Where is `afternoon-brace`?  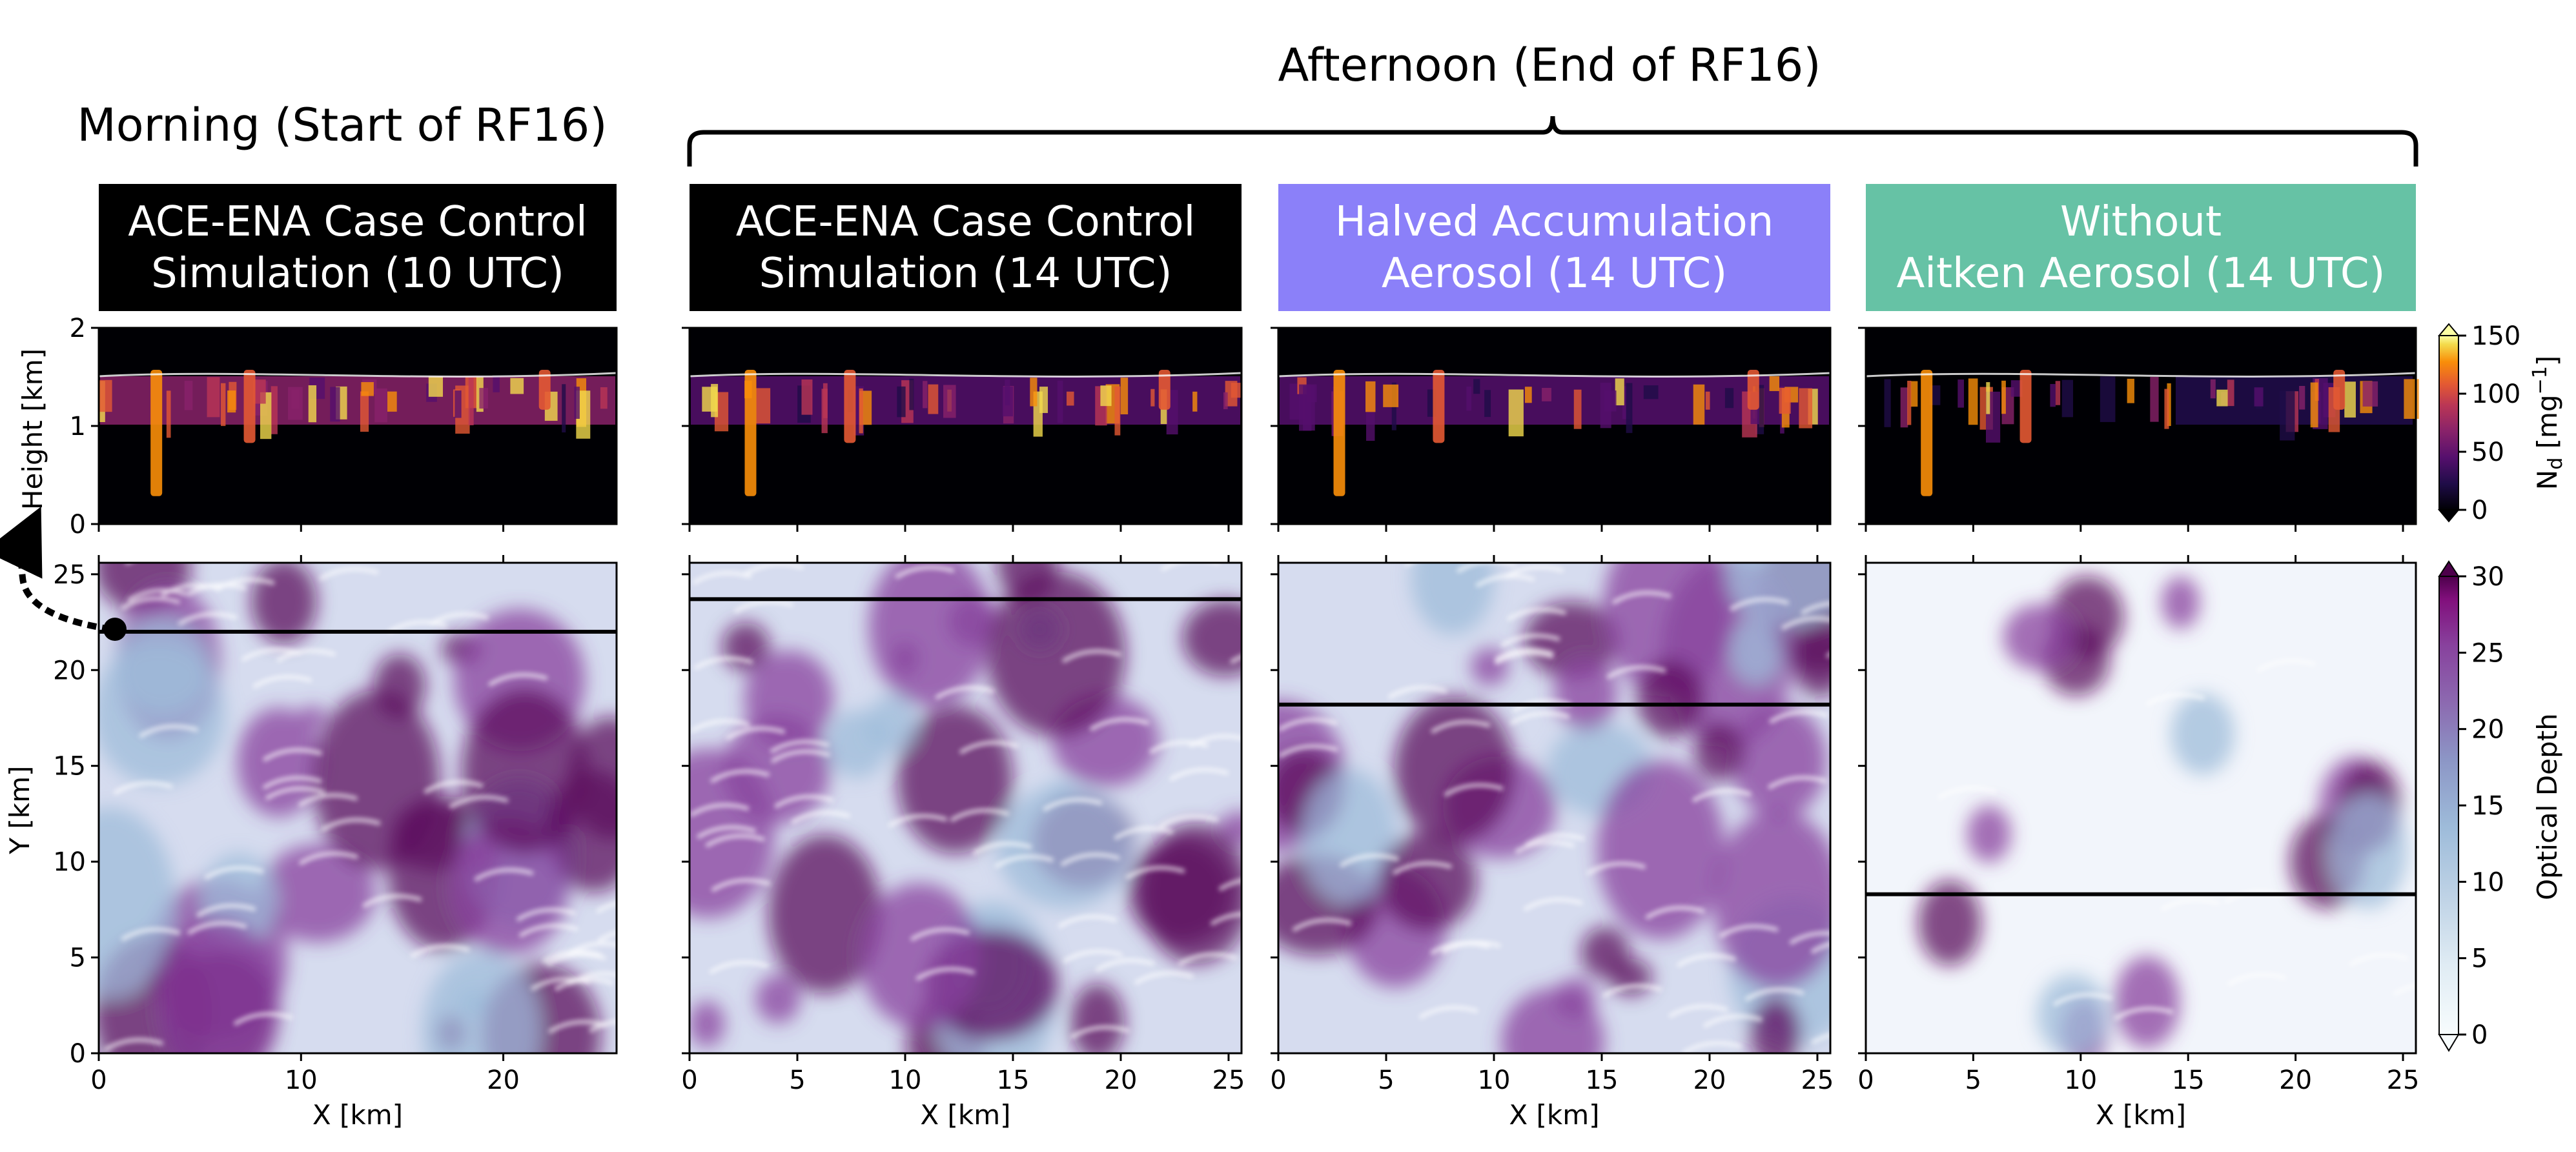
afternoon-brace is located at coordinates (1552, 142).